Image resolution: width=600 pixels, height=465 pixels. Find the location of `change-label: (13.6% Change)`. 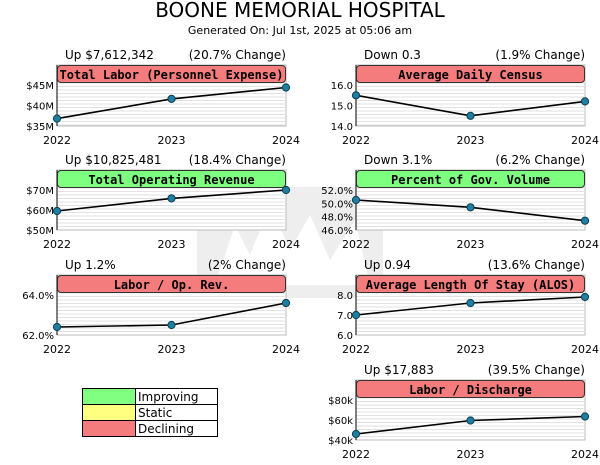

change-label: (13.6% Change) is located at coordinates (536, 265).